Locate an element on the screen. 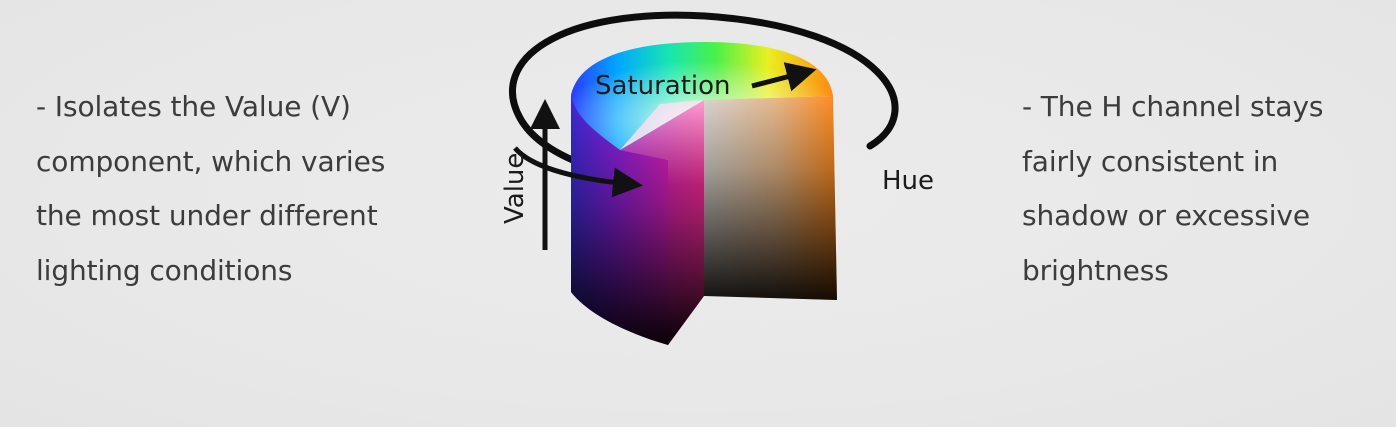  hue-orbit-ring is located at coordinates (704, 92).